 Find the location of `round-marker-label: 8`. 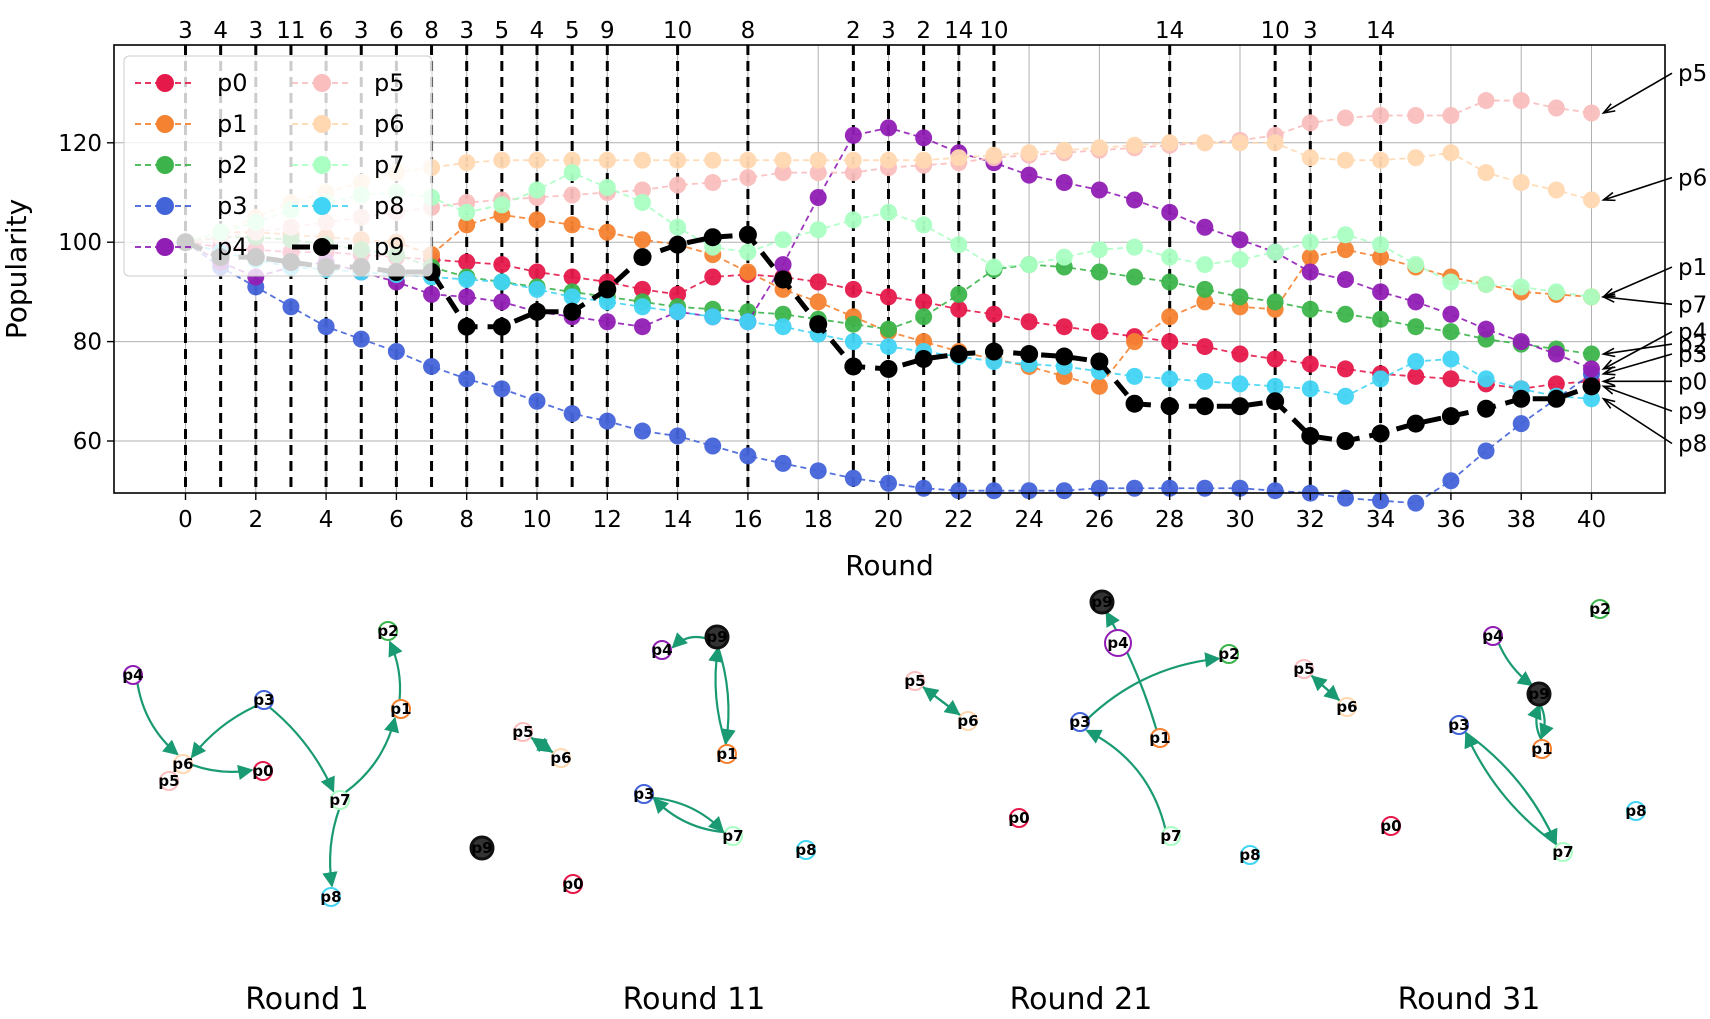

round-marker-label: 8 is located at coordinates (431, 31).